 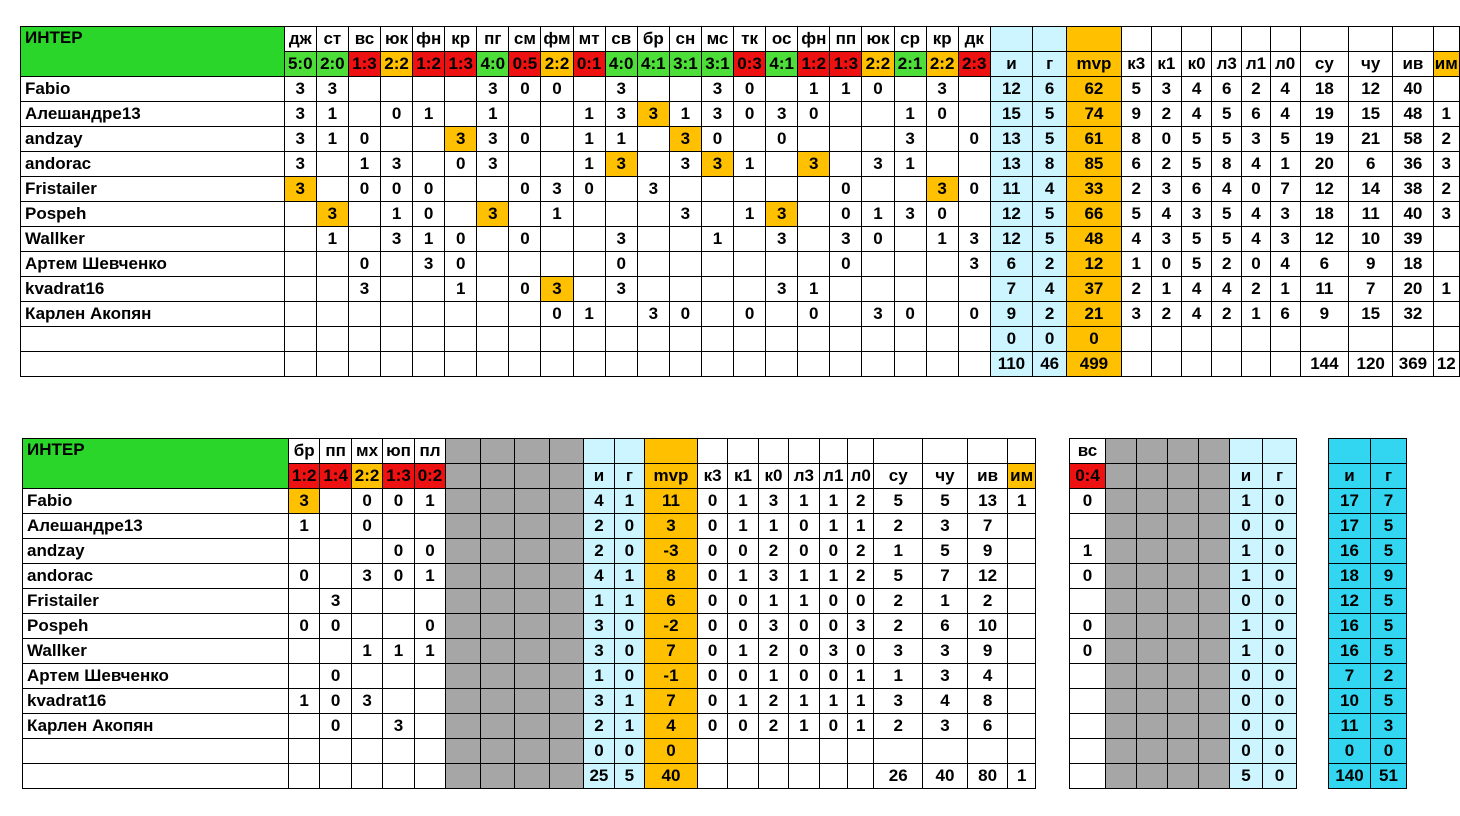 What do you see at coordinates (685, 39) in the screenshot?
I see `match-header: сн` at bounding box center [685, 39].